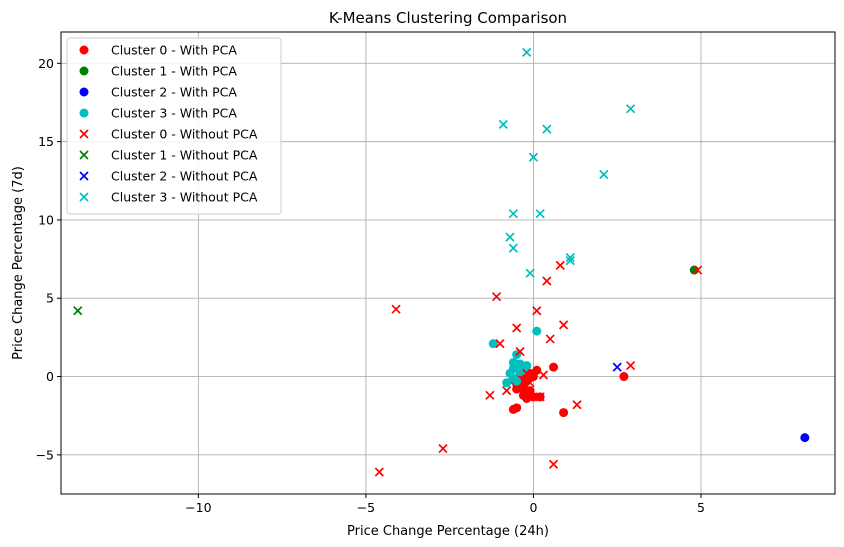 This screenshot has height=547, width=844. What do you see at coordinates (174, 50) in the screenshot?
I see `legend-label: Cluster 0 - With PCA` at bounding box center [174, 50].